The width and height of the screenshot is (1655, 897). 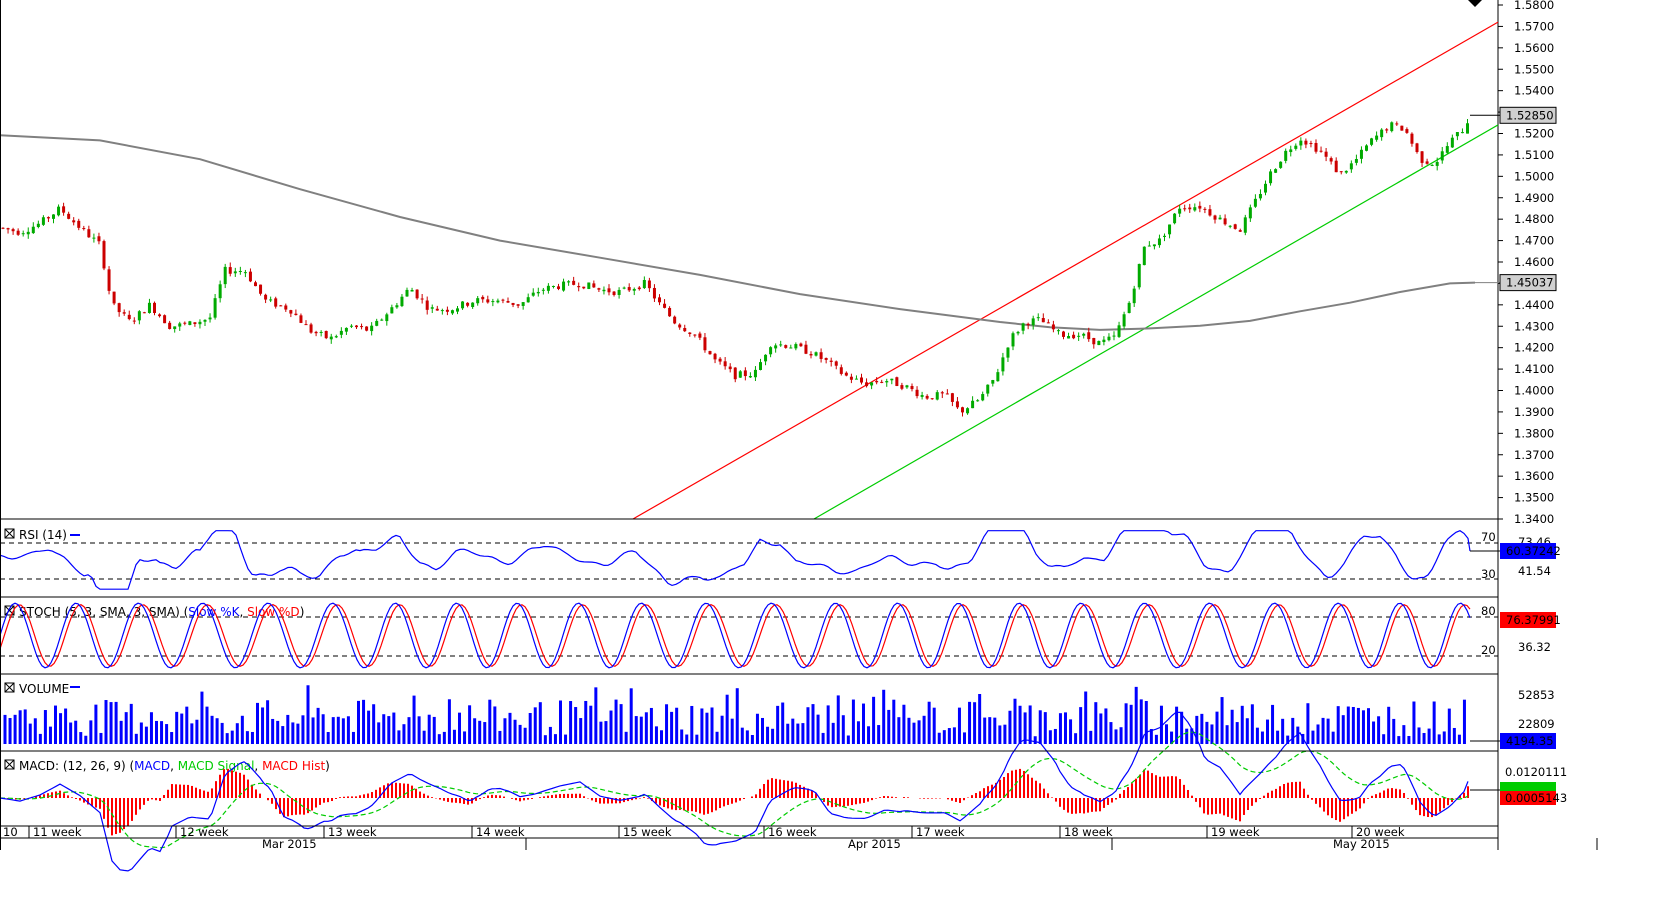 What do you see at coordinates (1536, 798) in the screenshot?
I see `macd-value-text: 0.0005143` at bounding box center [1536, 798].